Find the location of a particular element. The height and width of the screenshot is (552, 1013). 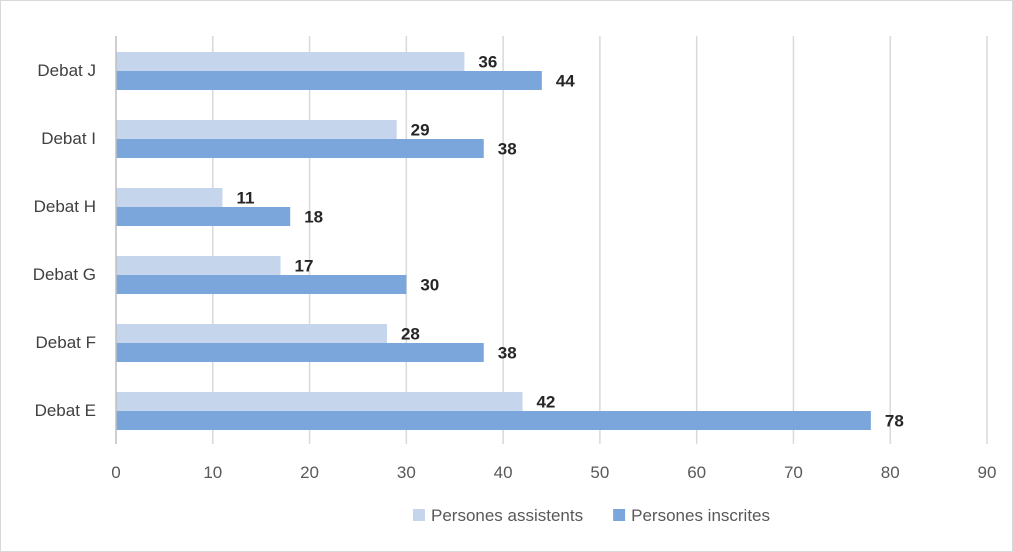

category-label: Debat F is located at coordinates (66, 342).